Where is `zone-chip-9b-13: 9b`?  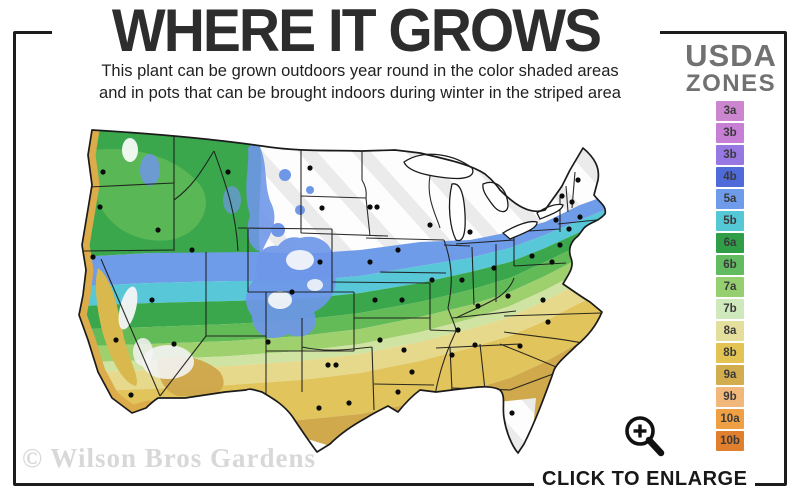
zone-chip-9b-13: 9b is located at coordinates (730, 397).